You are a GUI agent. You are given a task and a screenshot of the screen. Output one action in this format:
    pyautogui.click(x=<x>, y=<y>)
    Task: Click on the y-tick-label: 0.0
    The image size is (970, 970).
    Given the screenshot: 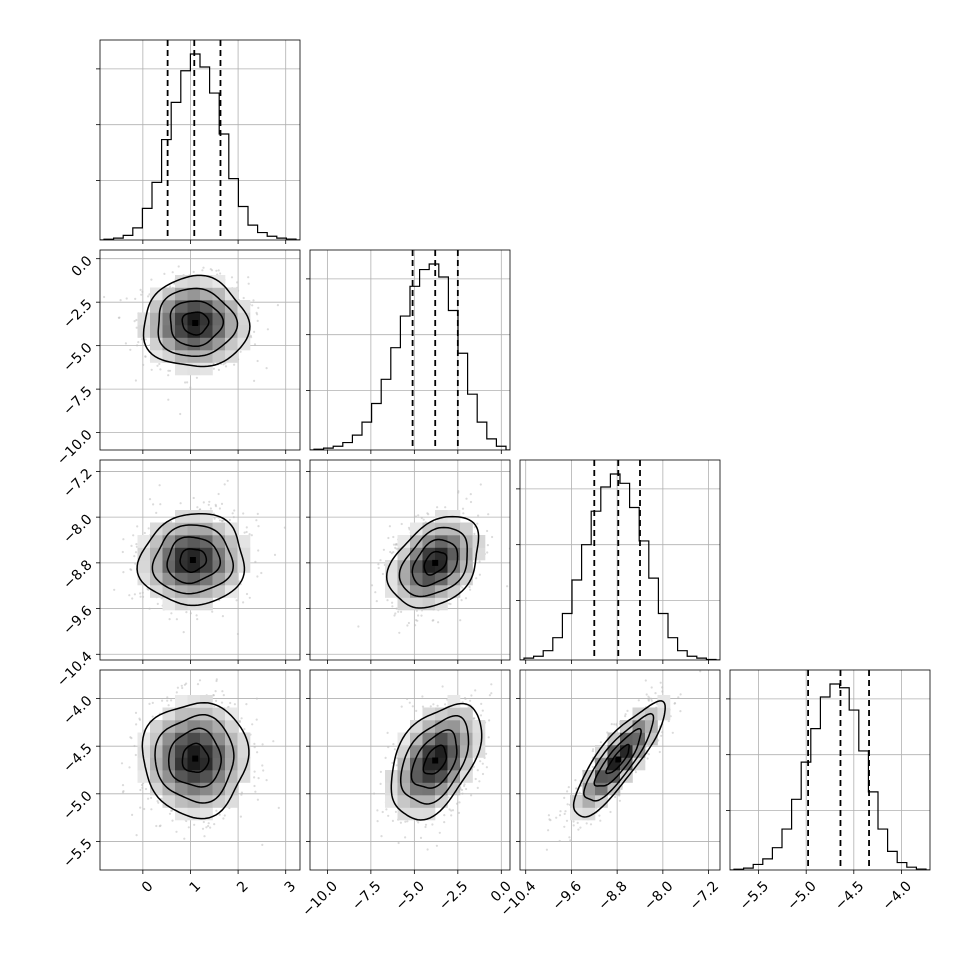 What is the action you would take?
    pyautogui.click(x=82, y=266)
    